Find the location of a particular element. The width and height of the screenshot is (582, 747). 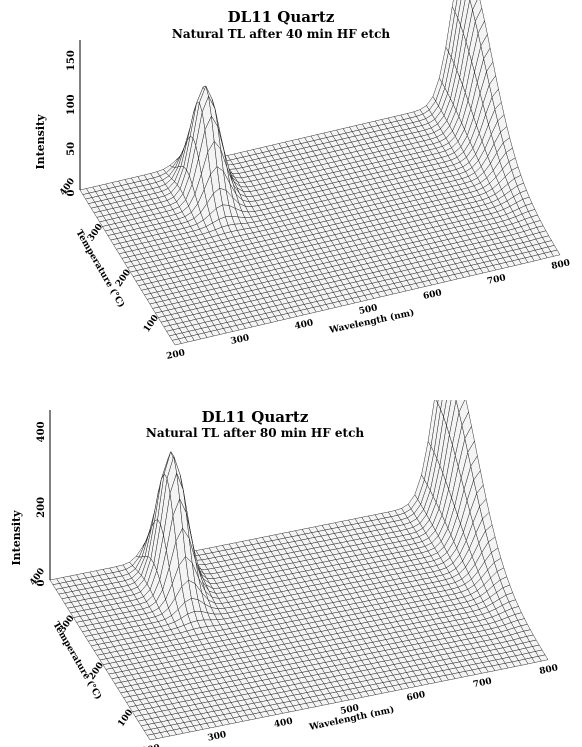

z-tick-label: 100 is located at coordinates (71, 104).